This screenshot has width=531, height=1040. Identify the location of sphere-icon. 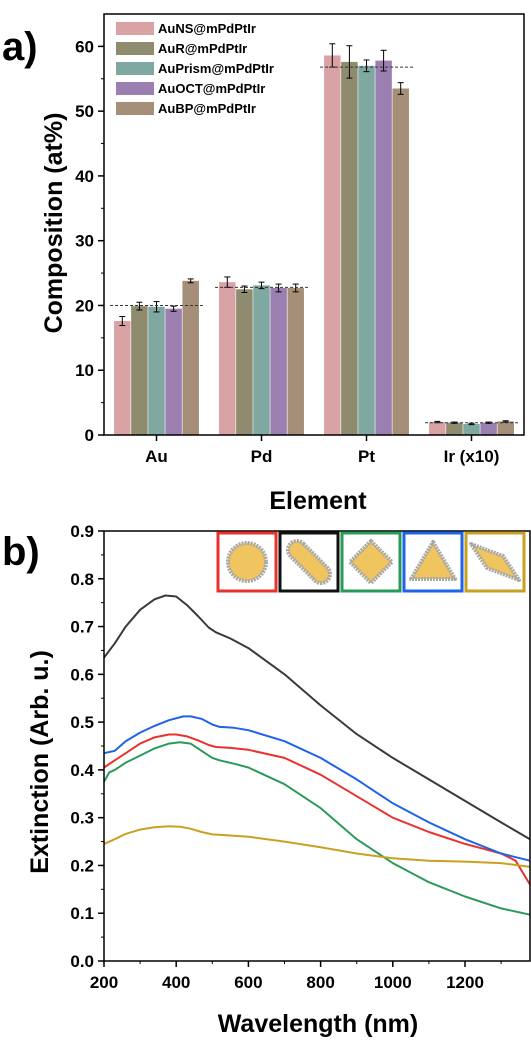
(247, 562).